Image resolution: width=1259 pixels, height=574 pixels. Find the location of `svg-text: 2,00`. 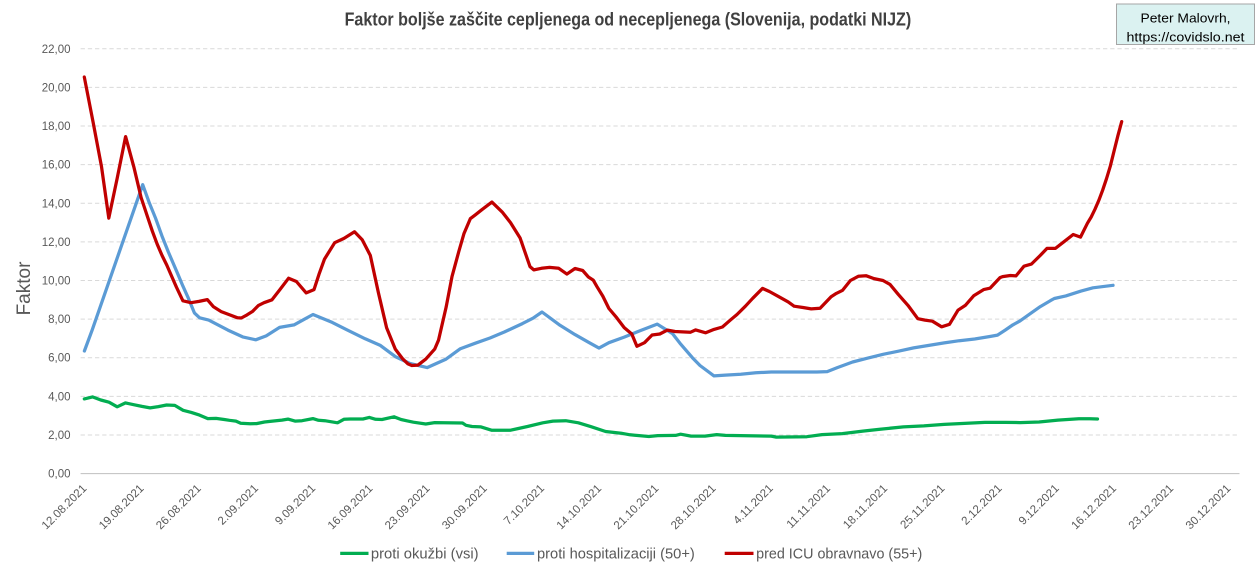

svg-text: 2,00 is located at coordinates (59, 436).